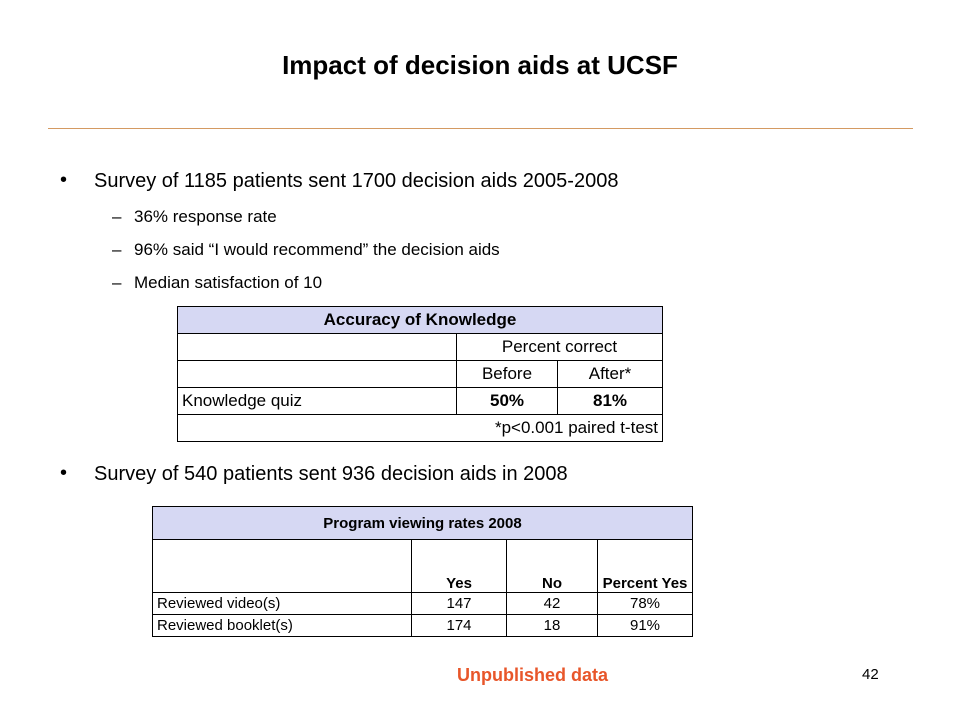  I want to click on percent-yes-value: 91%, so click(645, 625).